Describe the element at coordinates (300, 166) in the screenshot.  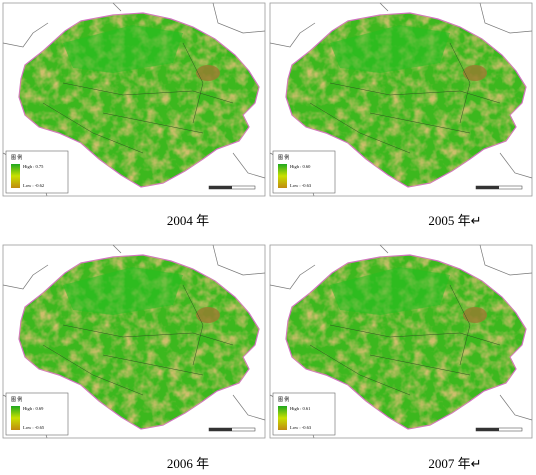
I see `legend-high: High : 0.60` at that location.